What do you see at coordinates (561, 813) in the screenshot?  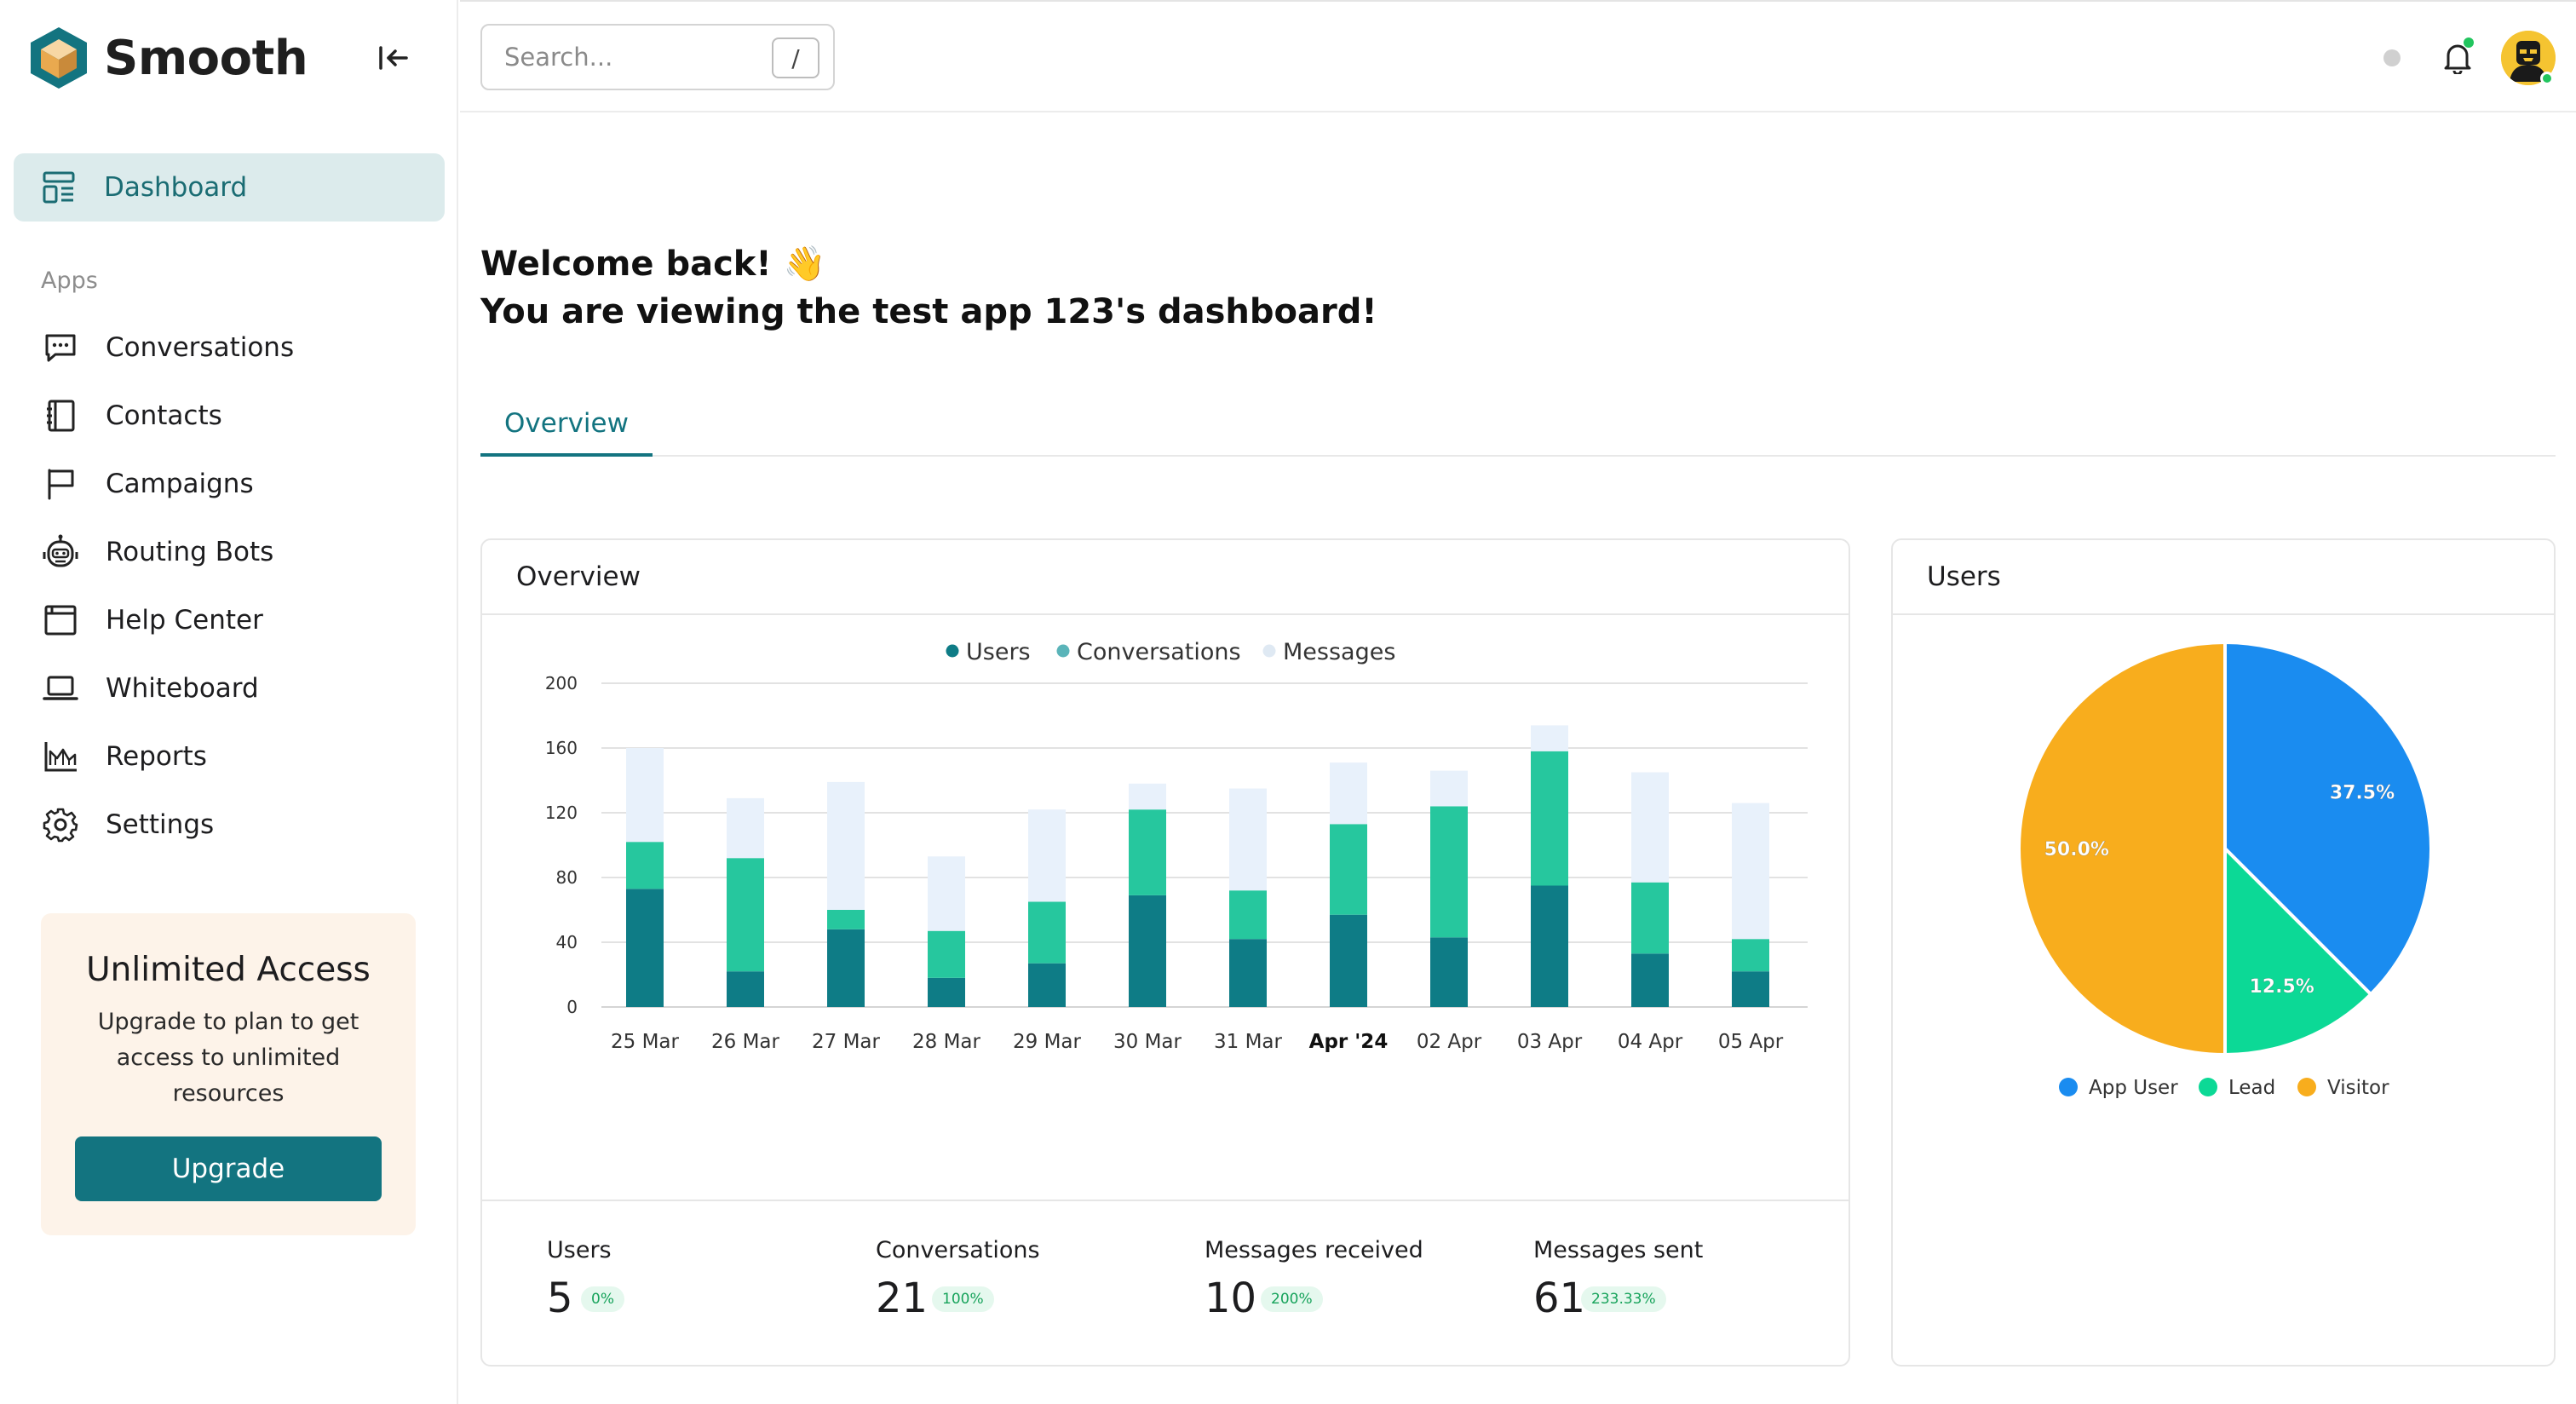 I see `y-tick-label: 120` at bounding box center [561, 813].